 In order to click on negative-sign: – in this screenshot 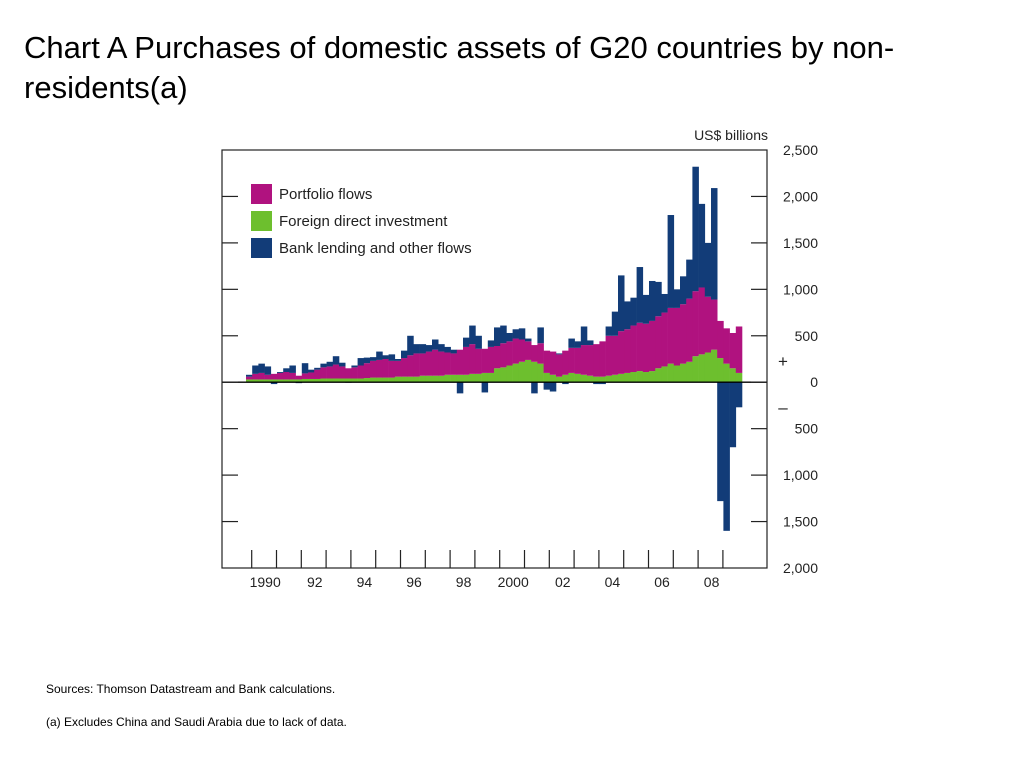, I will do `click(783, 407)`.